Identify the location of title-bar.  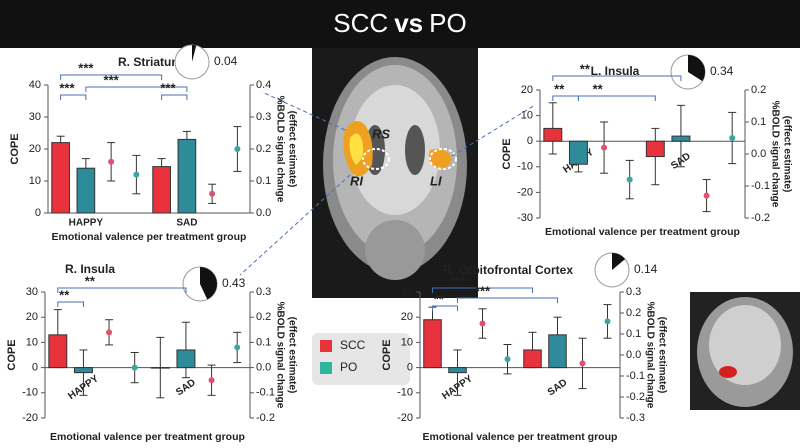
(400, 24).